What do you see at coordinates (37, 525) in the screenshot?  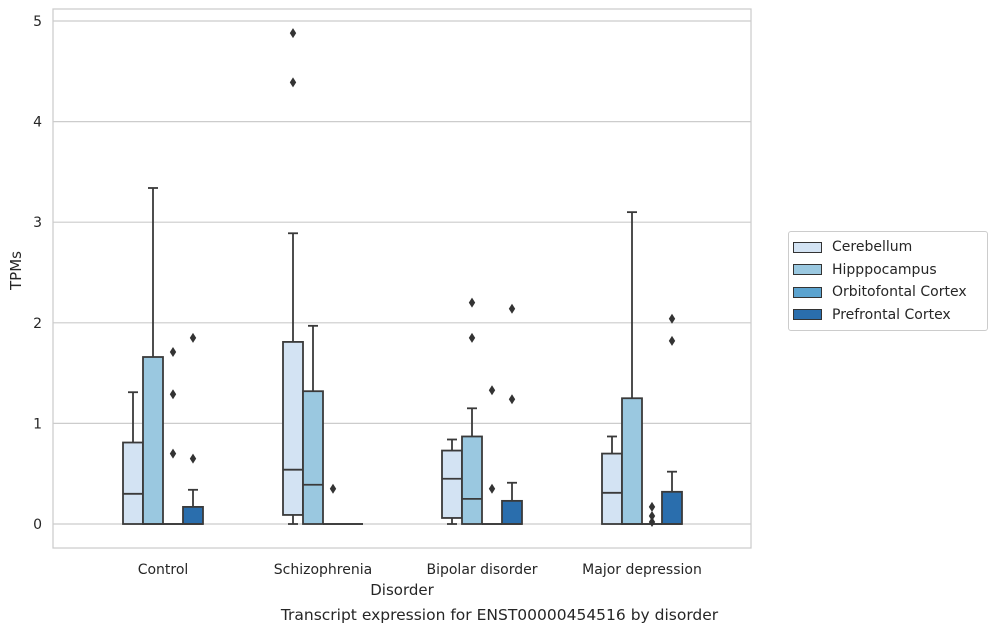 I see `y-tick-label-0: 0` at bounding box center [37, 525].